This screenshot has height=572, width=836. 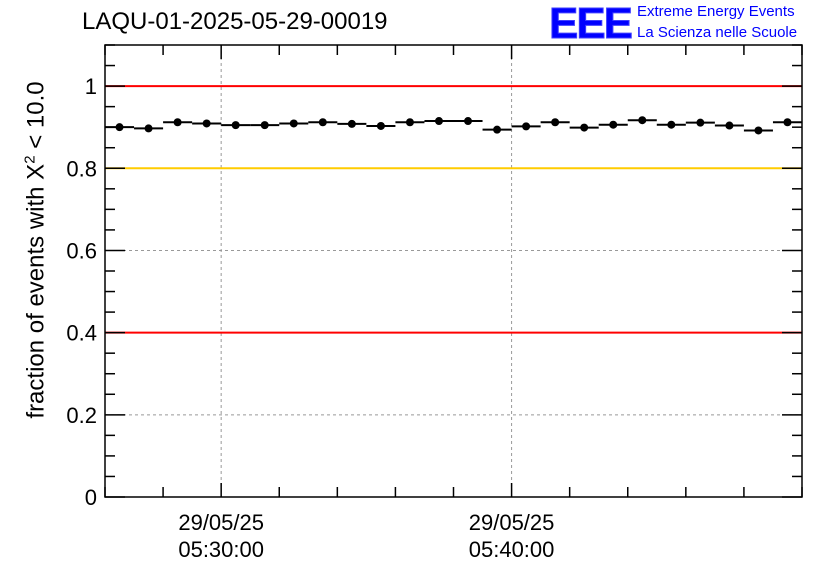 What do you see at coordinates (512, 549) in the screenshot?
I see `x-tick-label-time: 05:40:00` at bounding box center [512, 549].